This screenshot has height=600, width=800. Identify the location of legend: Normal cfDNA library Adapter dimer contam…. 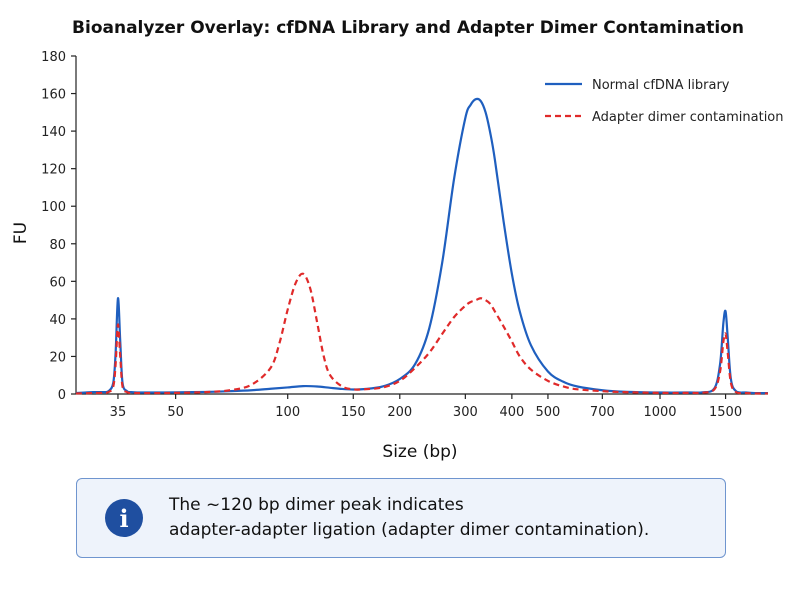
(664, 101).